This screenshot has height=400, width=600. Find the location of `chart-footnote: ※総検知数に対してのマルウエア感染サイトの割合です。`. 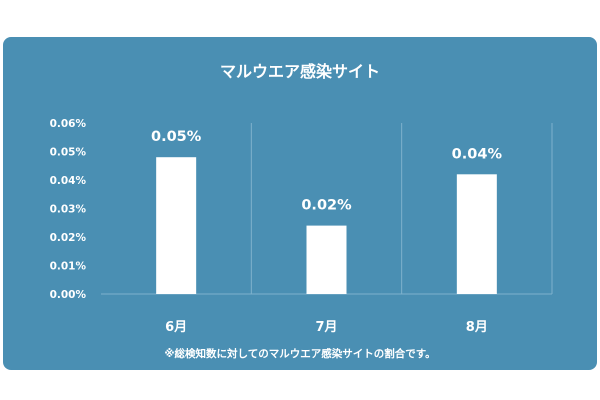

chart-footnote: ※総検知数に対してのマルウエア感染サイトの割合です。 is located at coordinates (299, 353).